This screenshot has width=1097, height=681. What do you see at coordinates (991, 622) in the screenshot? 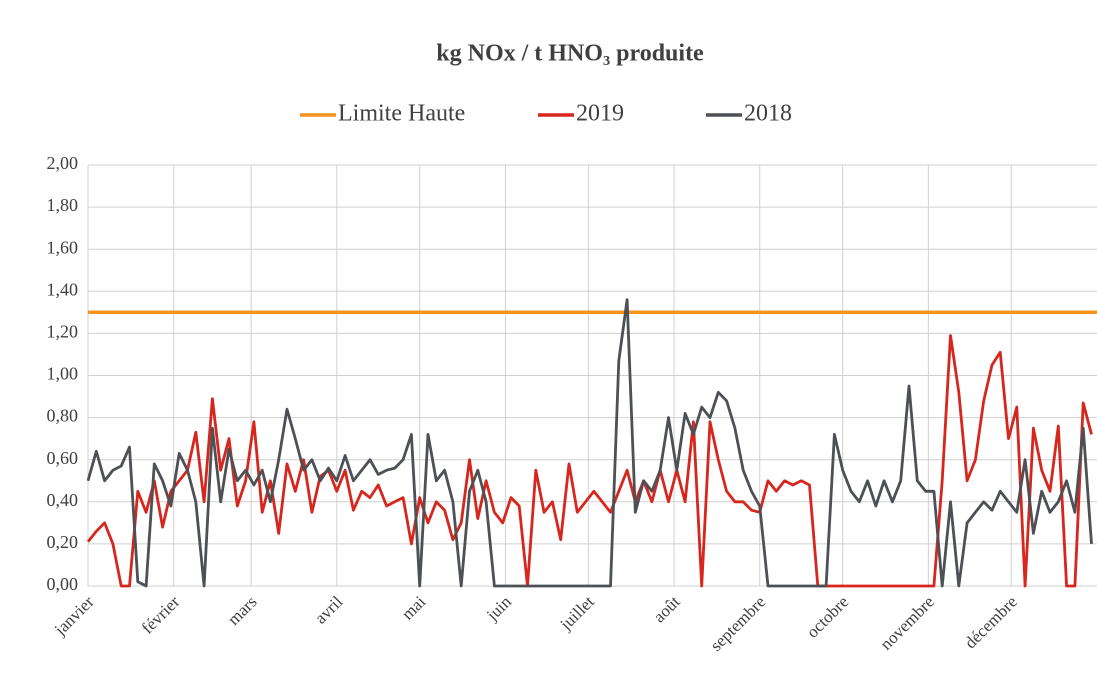
I see `x-tick-label: décembre` at bounding box center [991, 622].